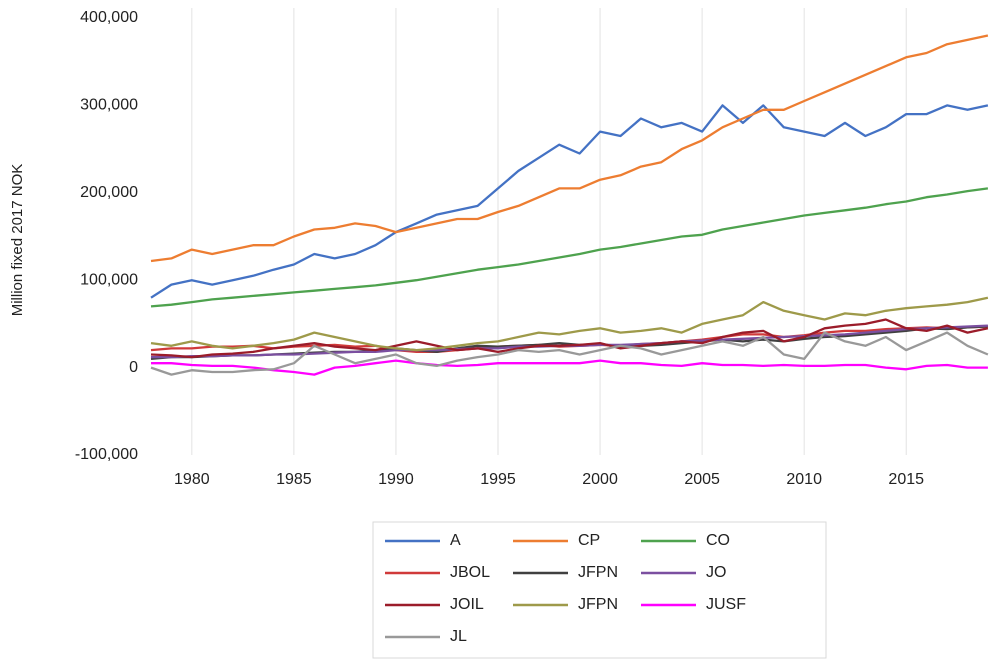 The image size is (994, 659). Describe the element at coordinates (718, 540) in the screenshot. I see `legend-label: CO` at that location.